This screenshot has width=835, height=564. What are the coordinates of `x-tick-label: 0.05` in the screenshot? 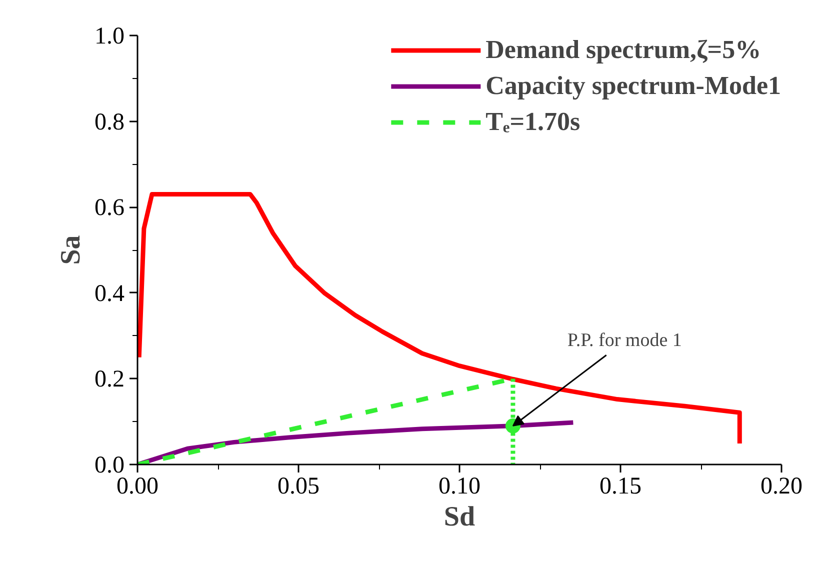 It's located at (299, 487).